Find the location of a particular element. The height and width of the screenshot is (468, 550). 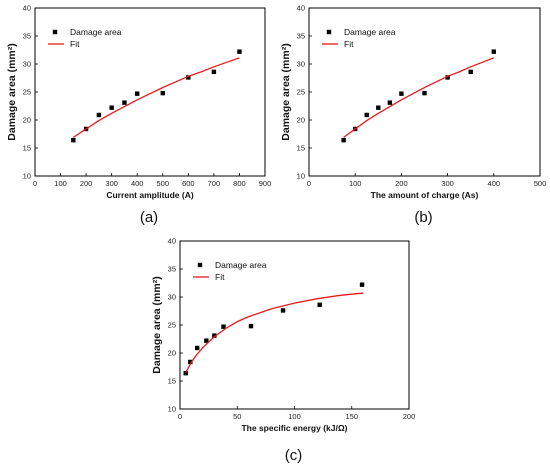

x-tick-label: 700 is located at coordinates (214, 183).